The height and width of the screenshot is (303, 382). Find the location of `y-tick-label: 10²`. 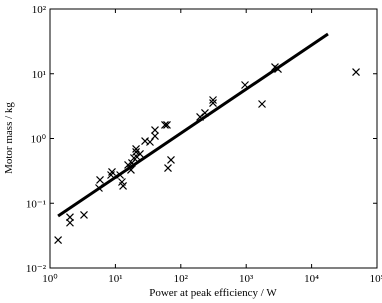

y-tick-label: 10² is located at coordinates (39, 10).